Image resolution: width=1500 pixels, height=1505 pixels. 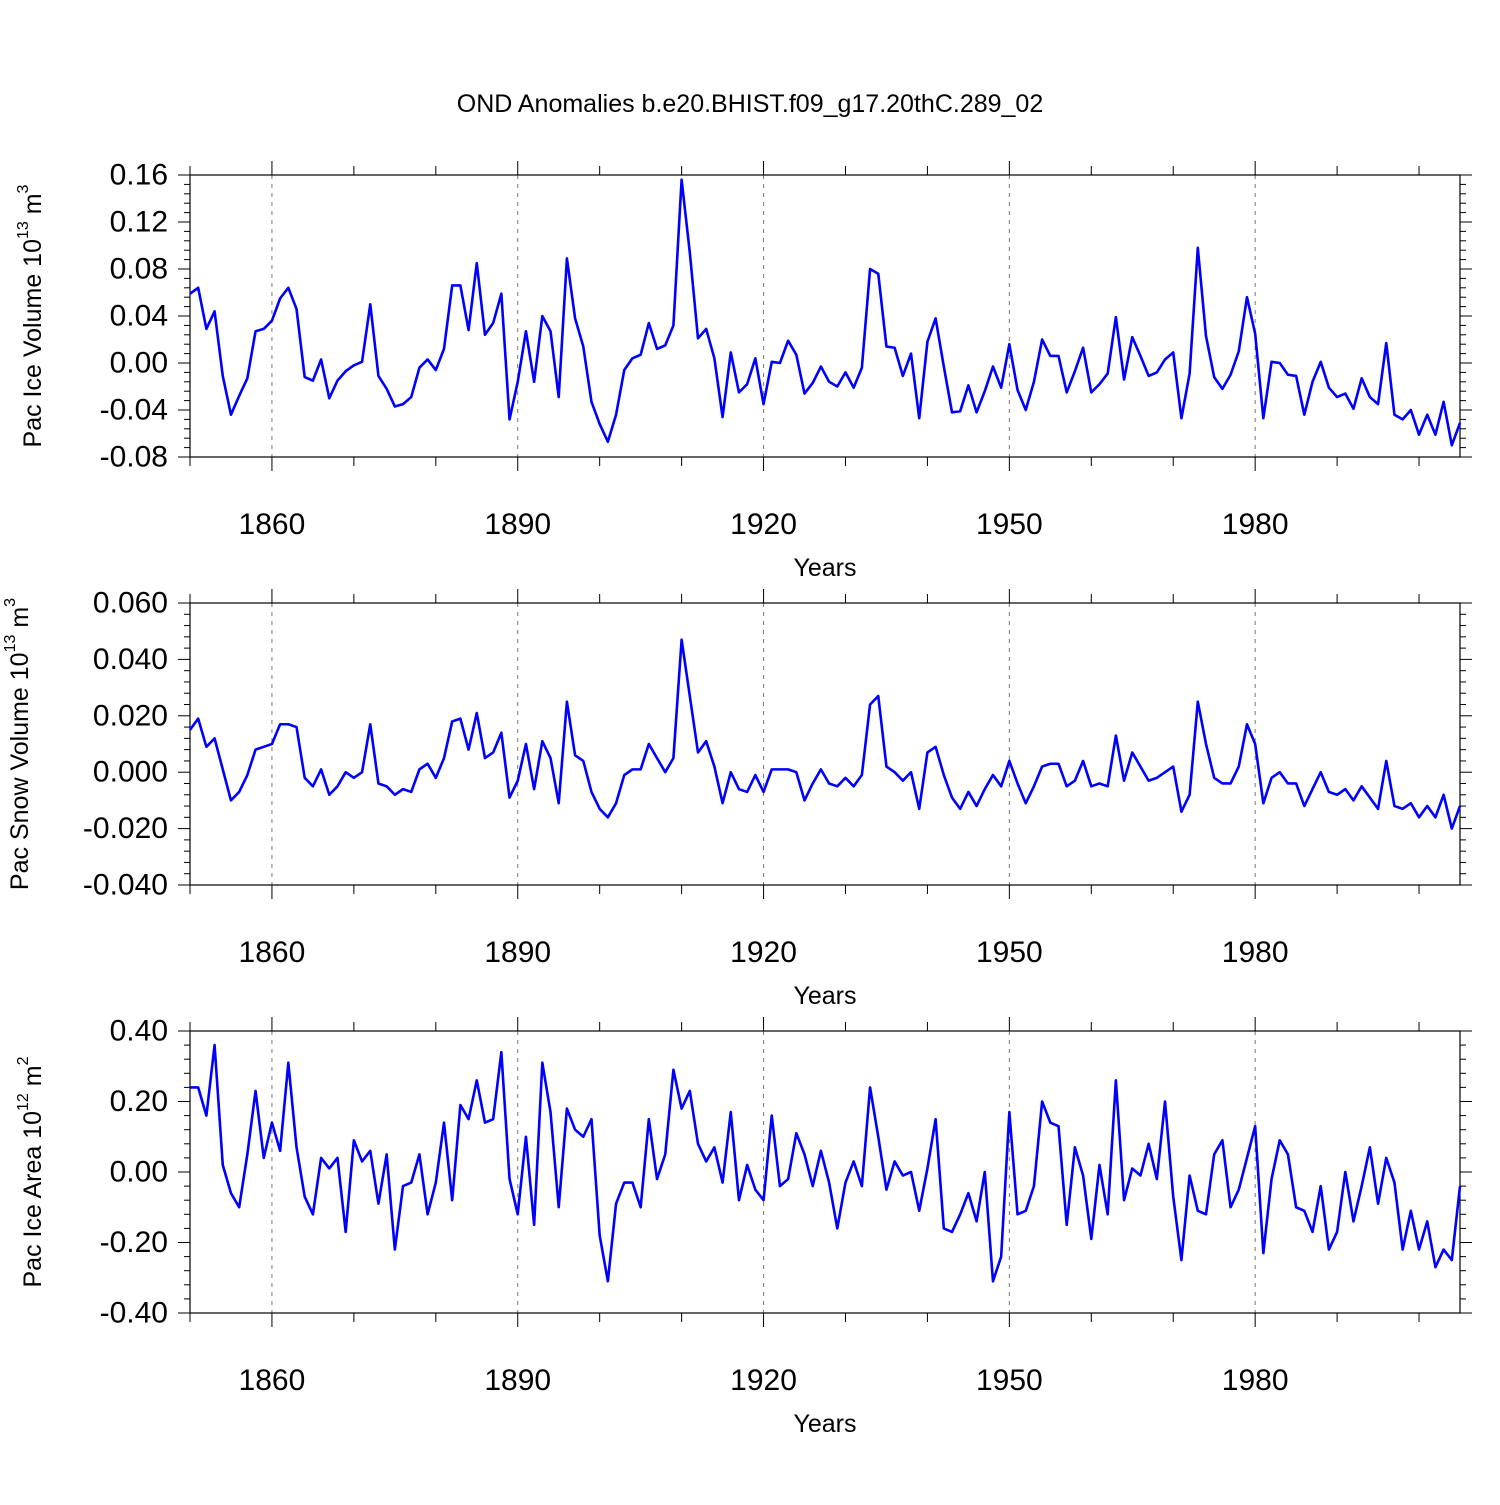 What do you see at coordinates (130, 659) in the screenshot?
I see `y-tick-label: 0.040` at bounding box center [130, 659].